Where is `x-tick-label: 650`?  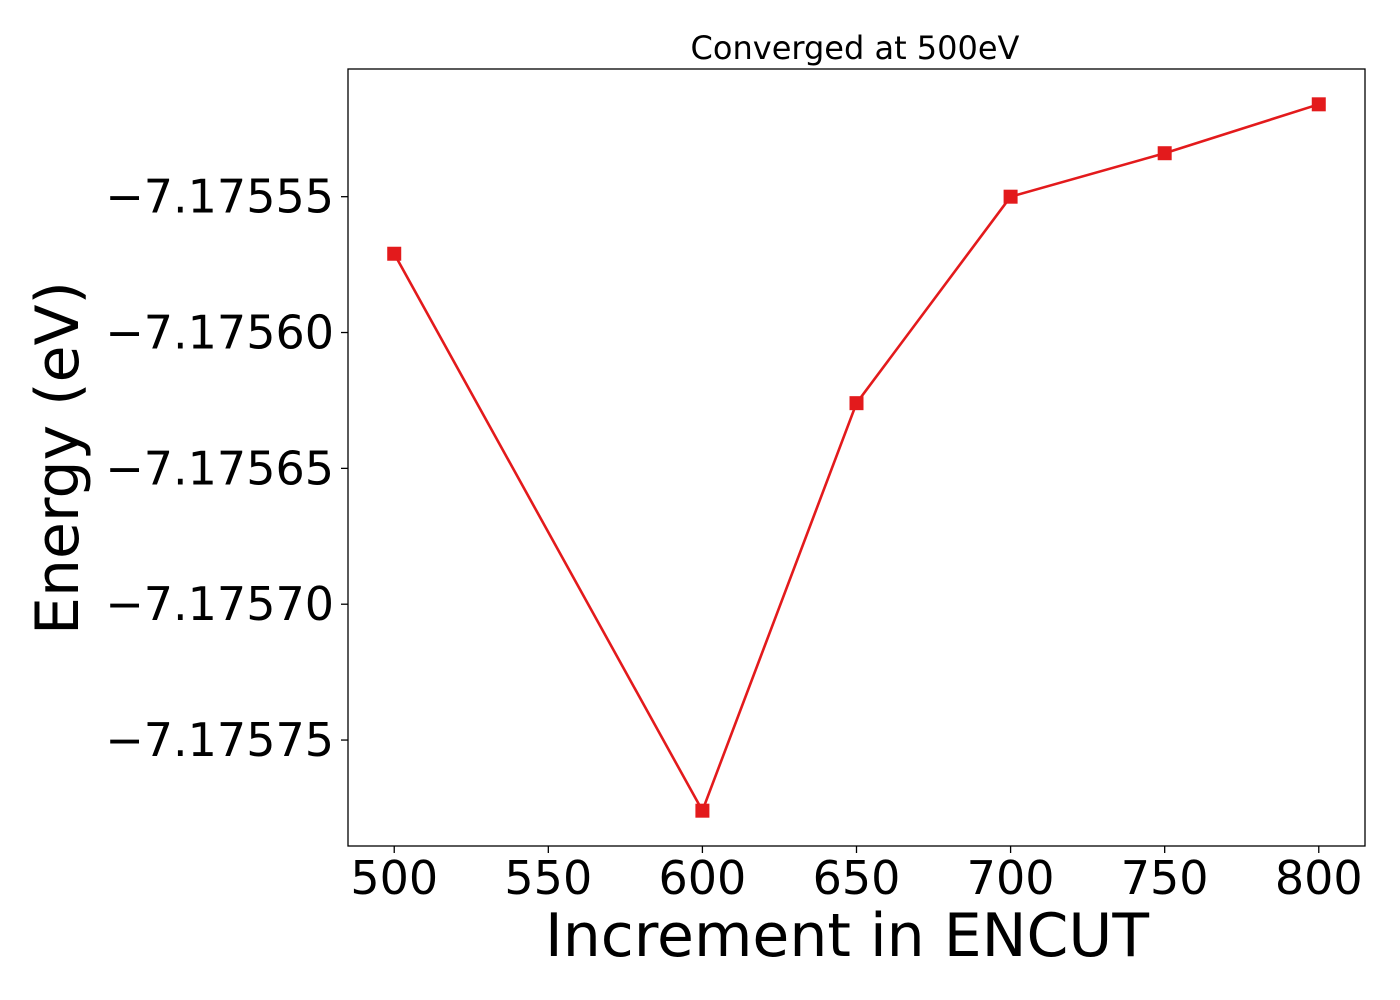
x-tick-label: 650 is located at coordinates (857, 878).